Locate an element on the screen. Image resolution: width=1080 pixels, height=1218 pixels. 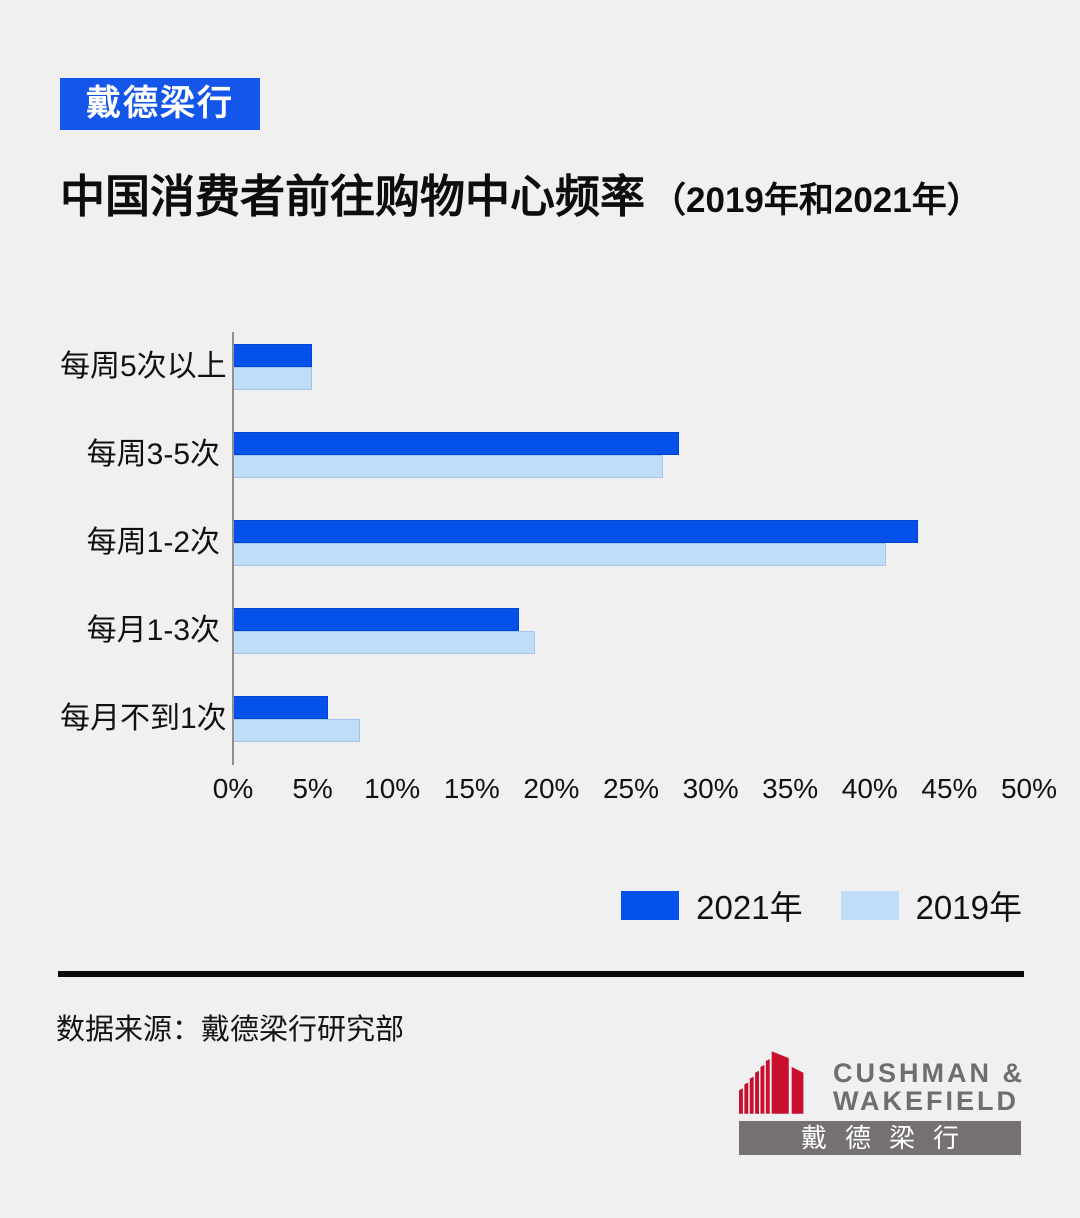
brand-badge: 戴德梁行 is located at coordinates (160, 104).